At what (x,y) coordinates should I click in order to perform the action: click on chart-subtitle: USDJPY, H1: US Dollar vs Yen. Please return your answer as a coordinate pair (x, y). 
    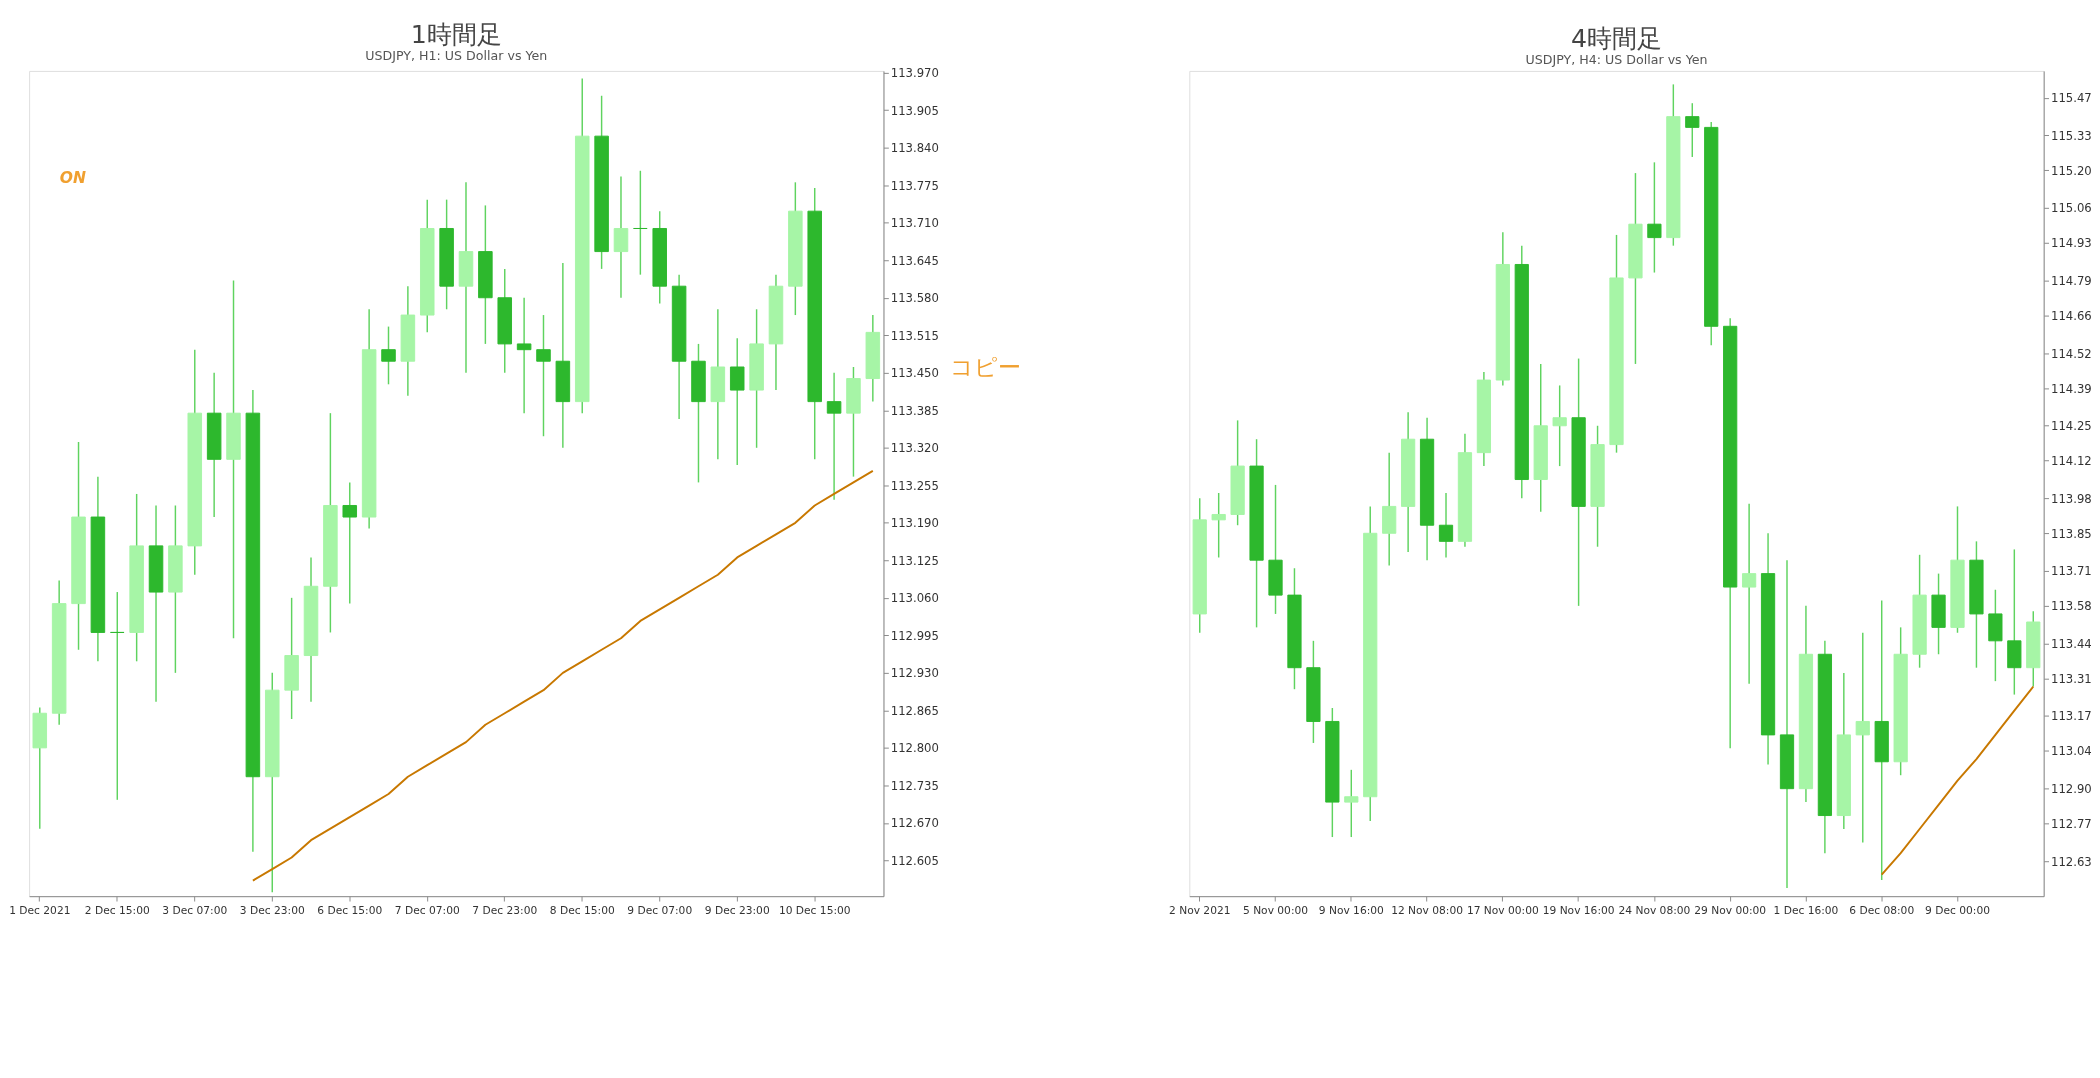
    Looking at the image, I should click on (456, 56).